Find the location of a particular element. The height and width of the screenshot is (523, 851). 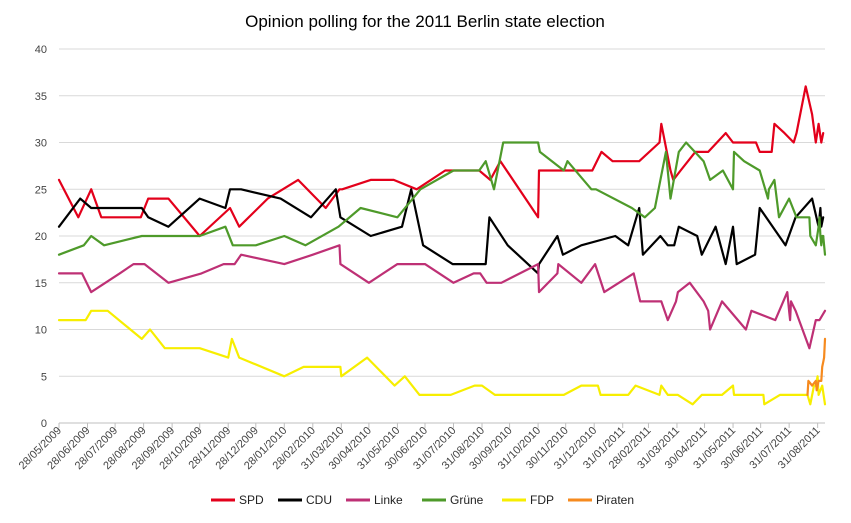

legend-label-piraten: Piraten is located at coordinates (615, 500).